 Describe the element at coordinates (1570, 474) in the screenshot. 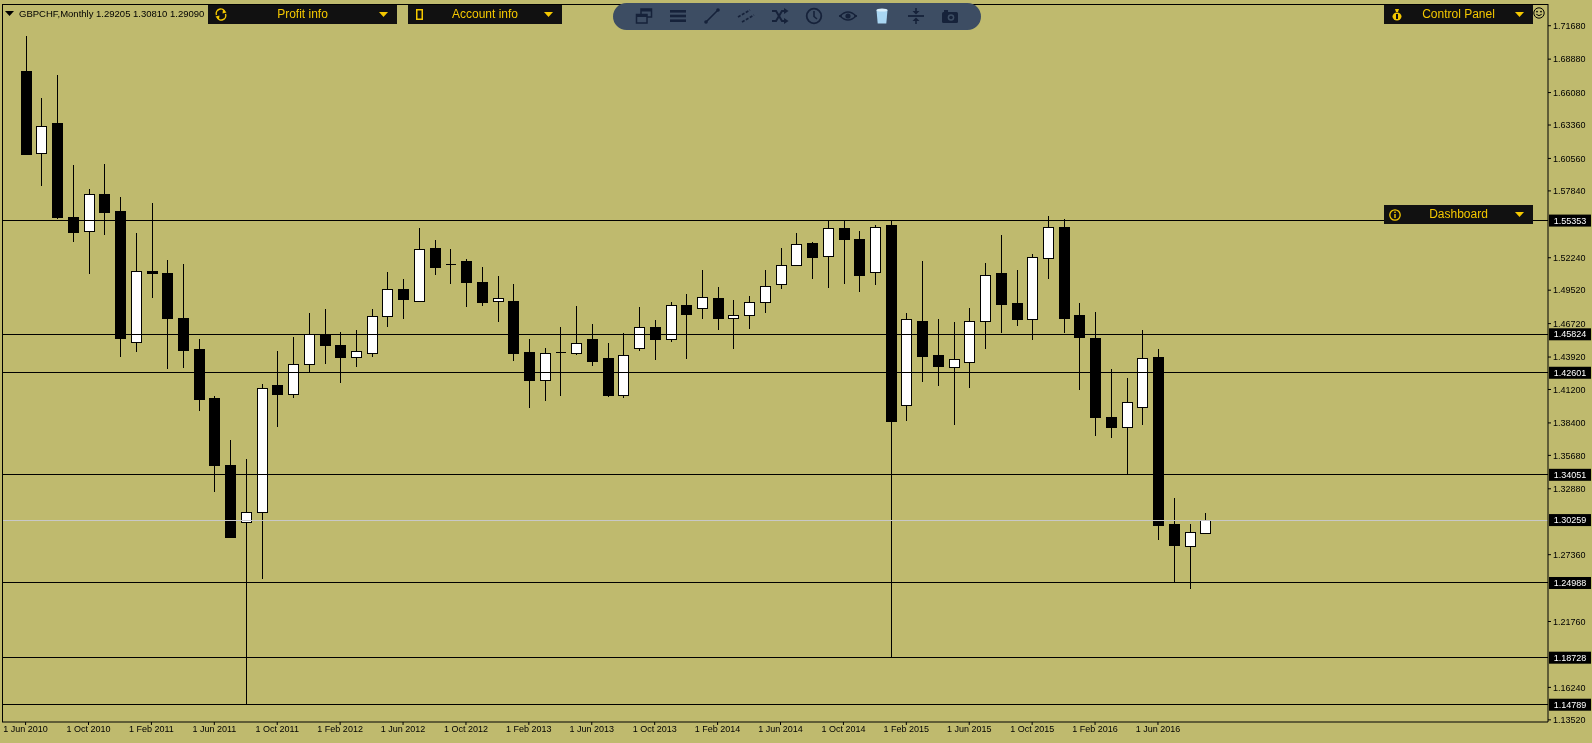

I see `ref-line-label: 1.34051` at that location.